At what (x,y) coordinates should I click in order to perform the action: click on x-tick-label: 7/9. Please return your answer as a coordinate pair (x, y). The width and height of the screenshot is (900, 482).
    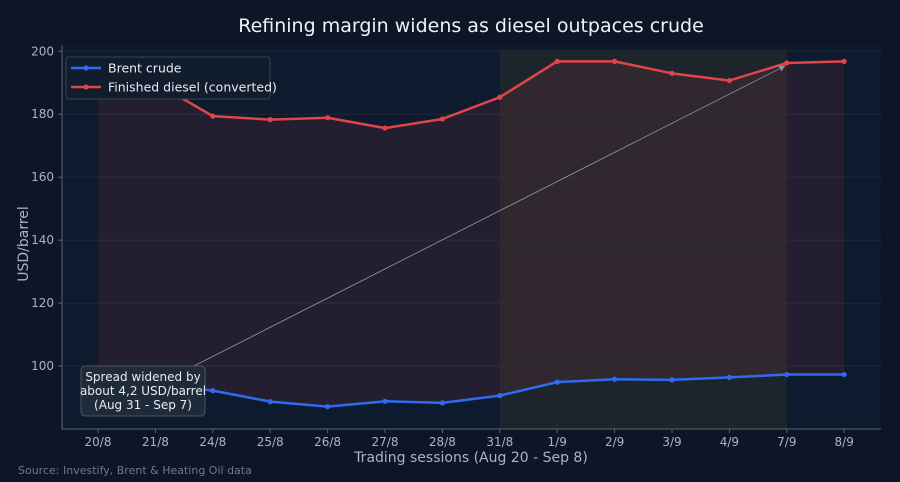
    Looking at the image, I should click on (786, 442).